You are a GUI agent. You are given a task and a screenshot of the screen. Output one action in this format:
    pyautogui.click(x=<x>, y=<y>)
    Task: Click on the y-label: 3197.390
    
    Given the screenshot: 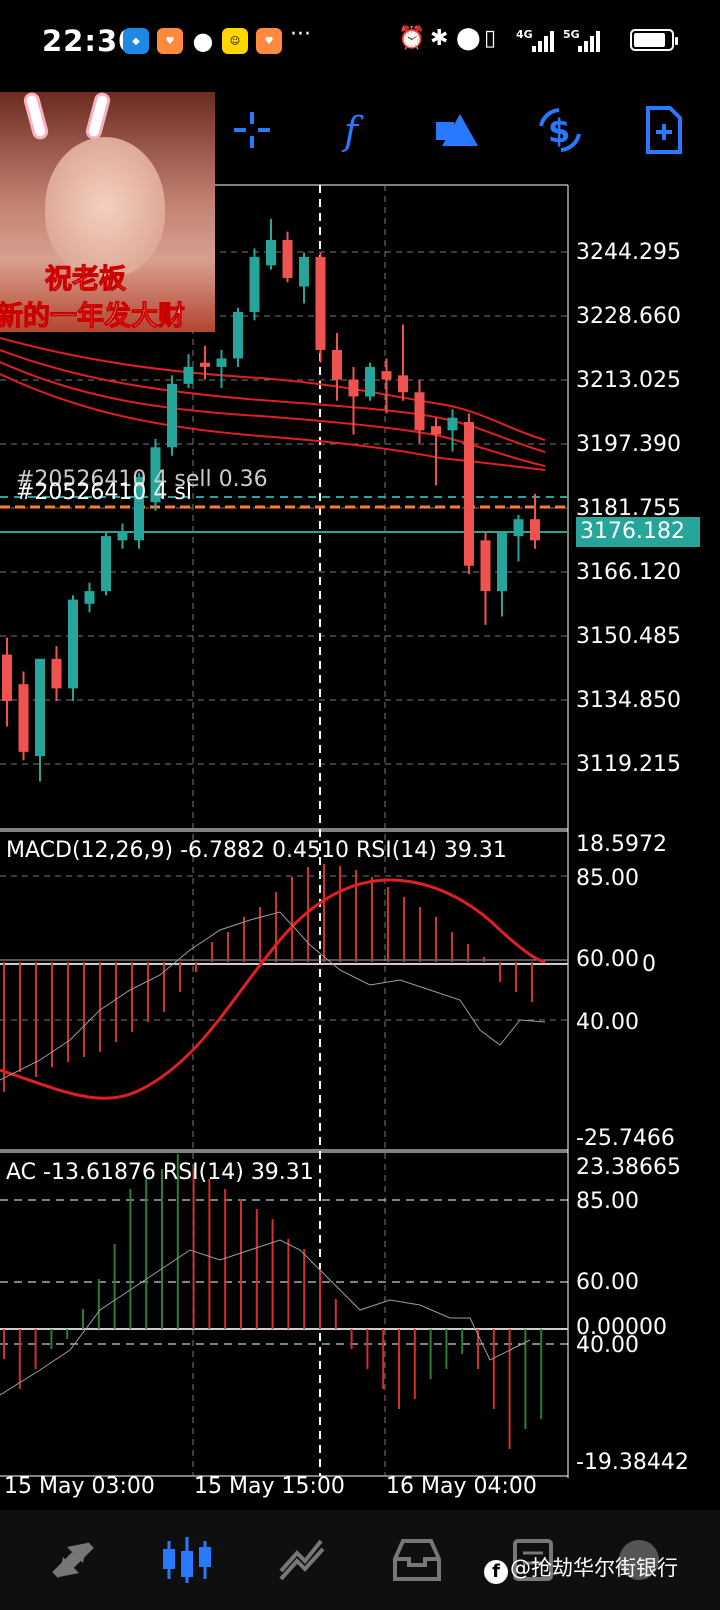 What is the action you would take?
    pyautogui.click(x=628, y=444)
    